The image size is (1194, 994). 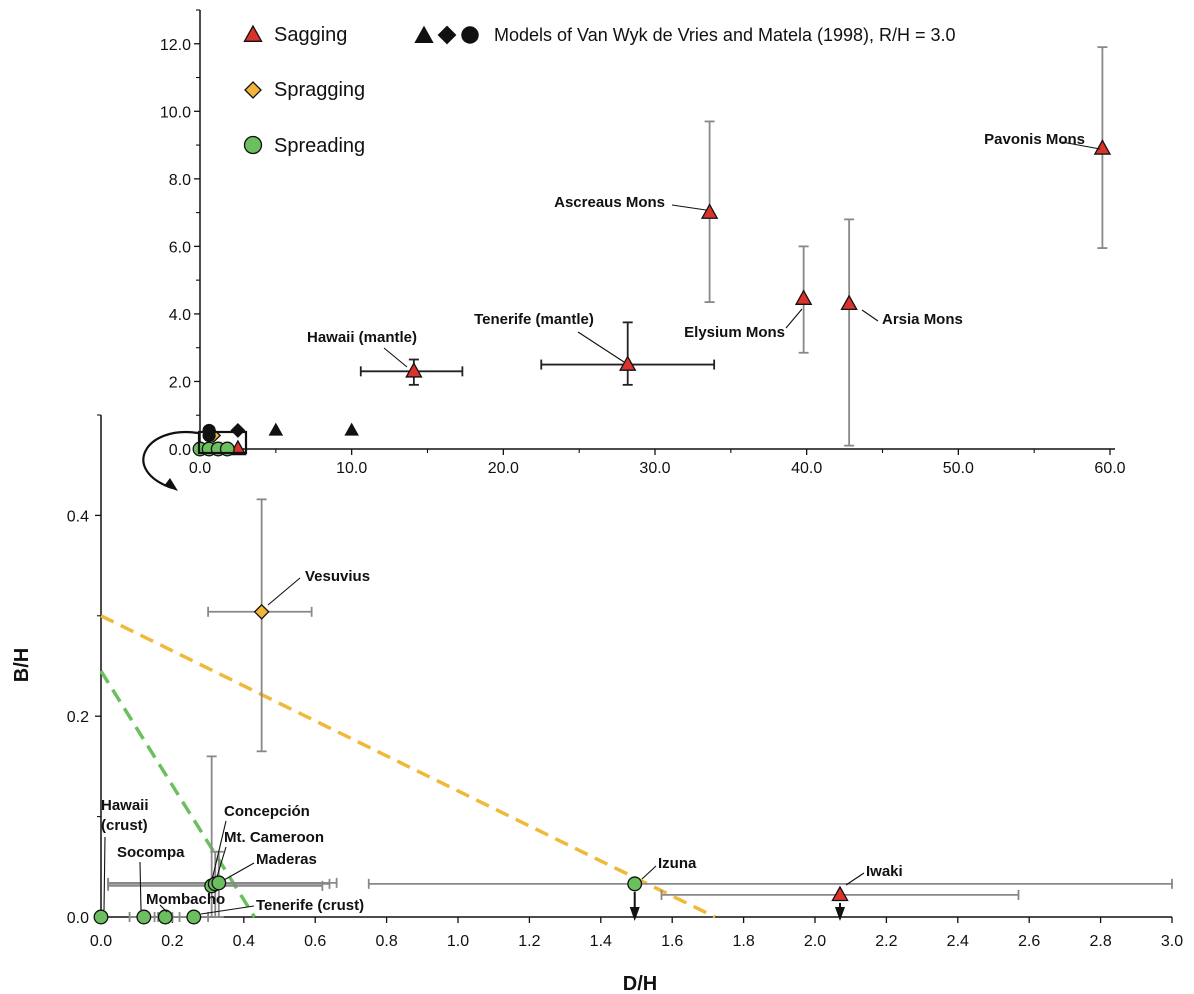 I want to click on legend-model-circle-marker, so click(x=470, y=35).